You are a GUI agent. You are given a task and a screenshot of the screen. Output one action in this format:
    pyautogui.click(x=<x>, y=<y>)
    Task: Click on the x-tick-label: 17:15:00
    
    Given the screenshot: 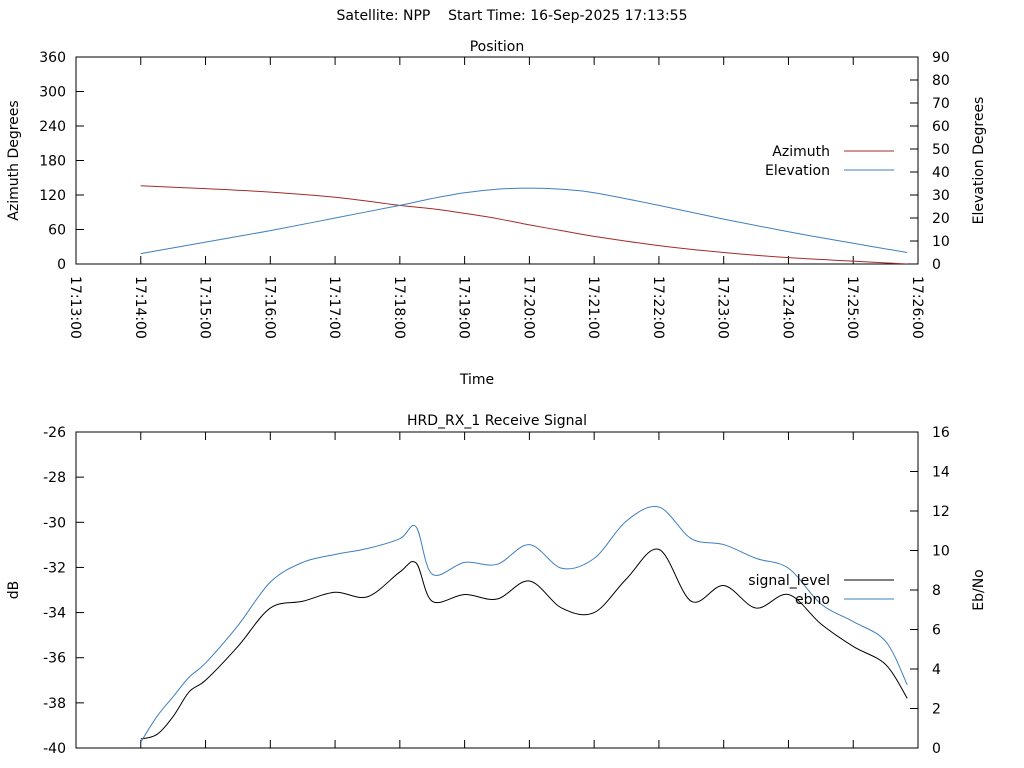 What is the action you would take?
    pyautogui.click(x=205, y=307)
    